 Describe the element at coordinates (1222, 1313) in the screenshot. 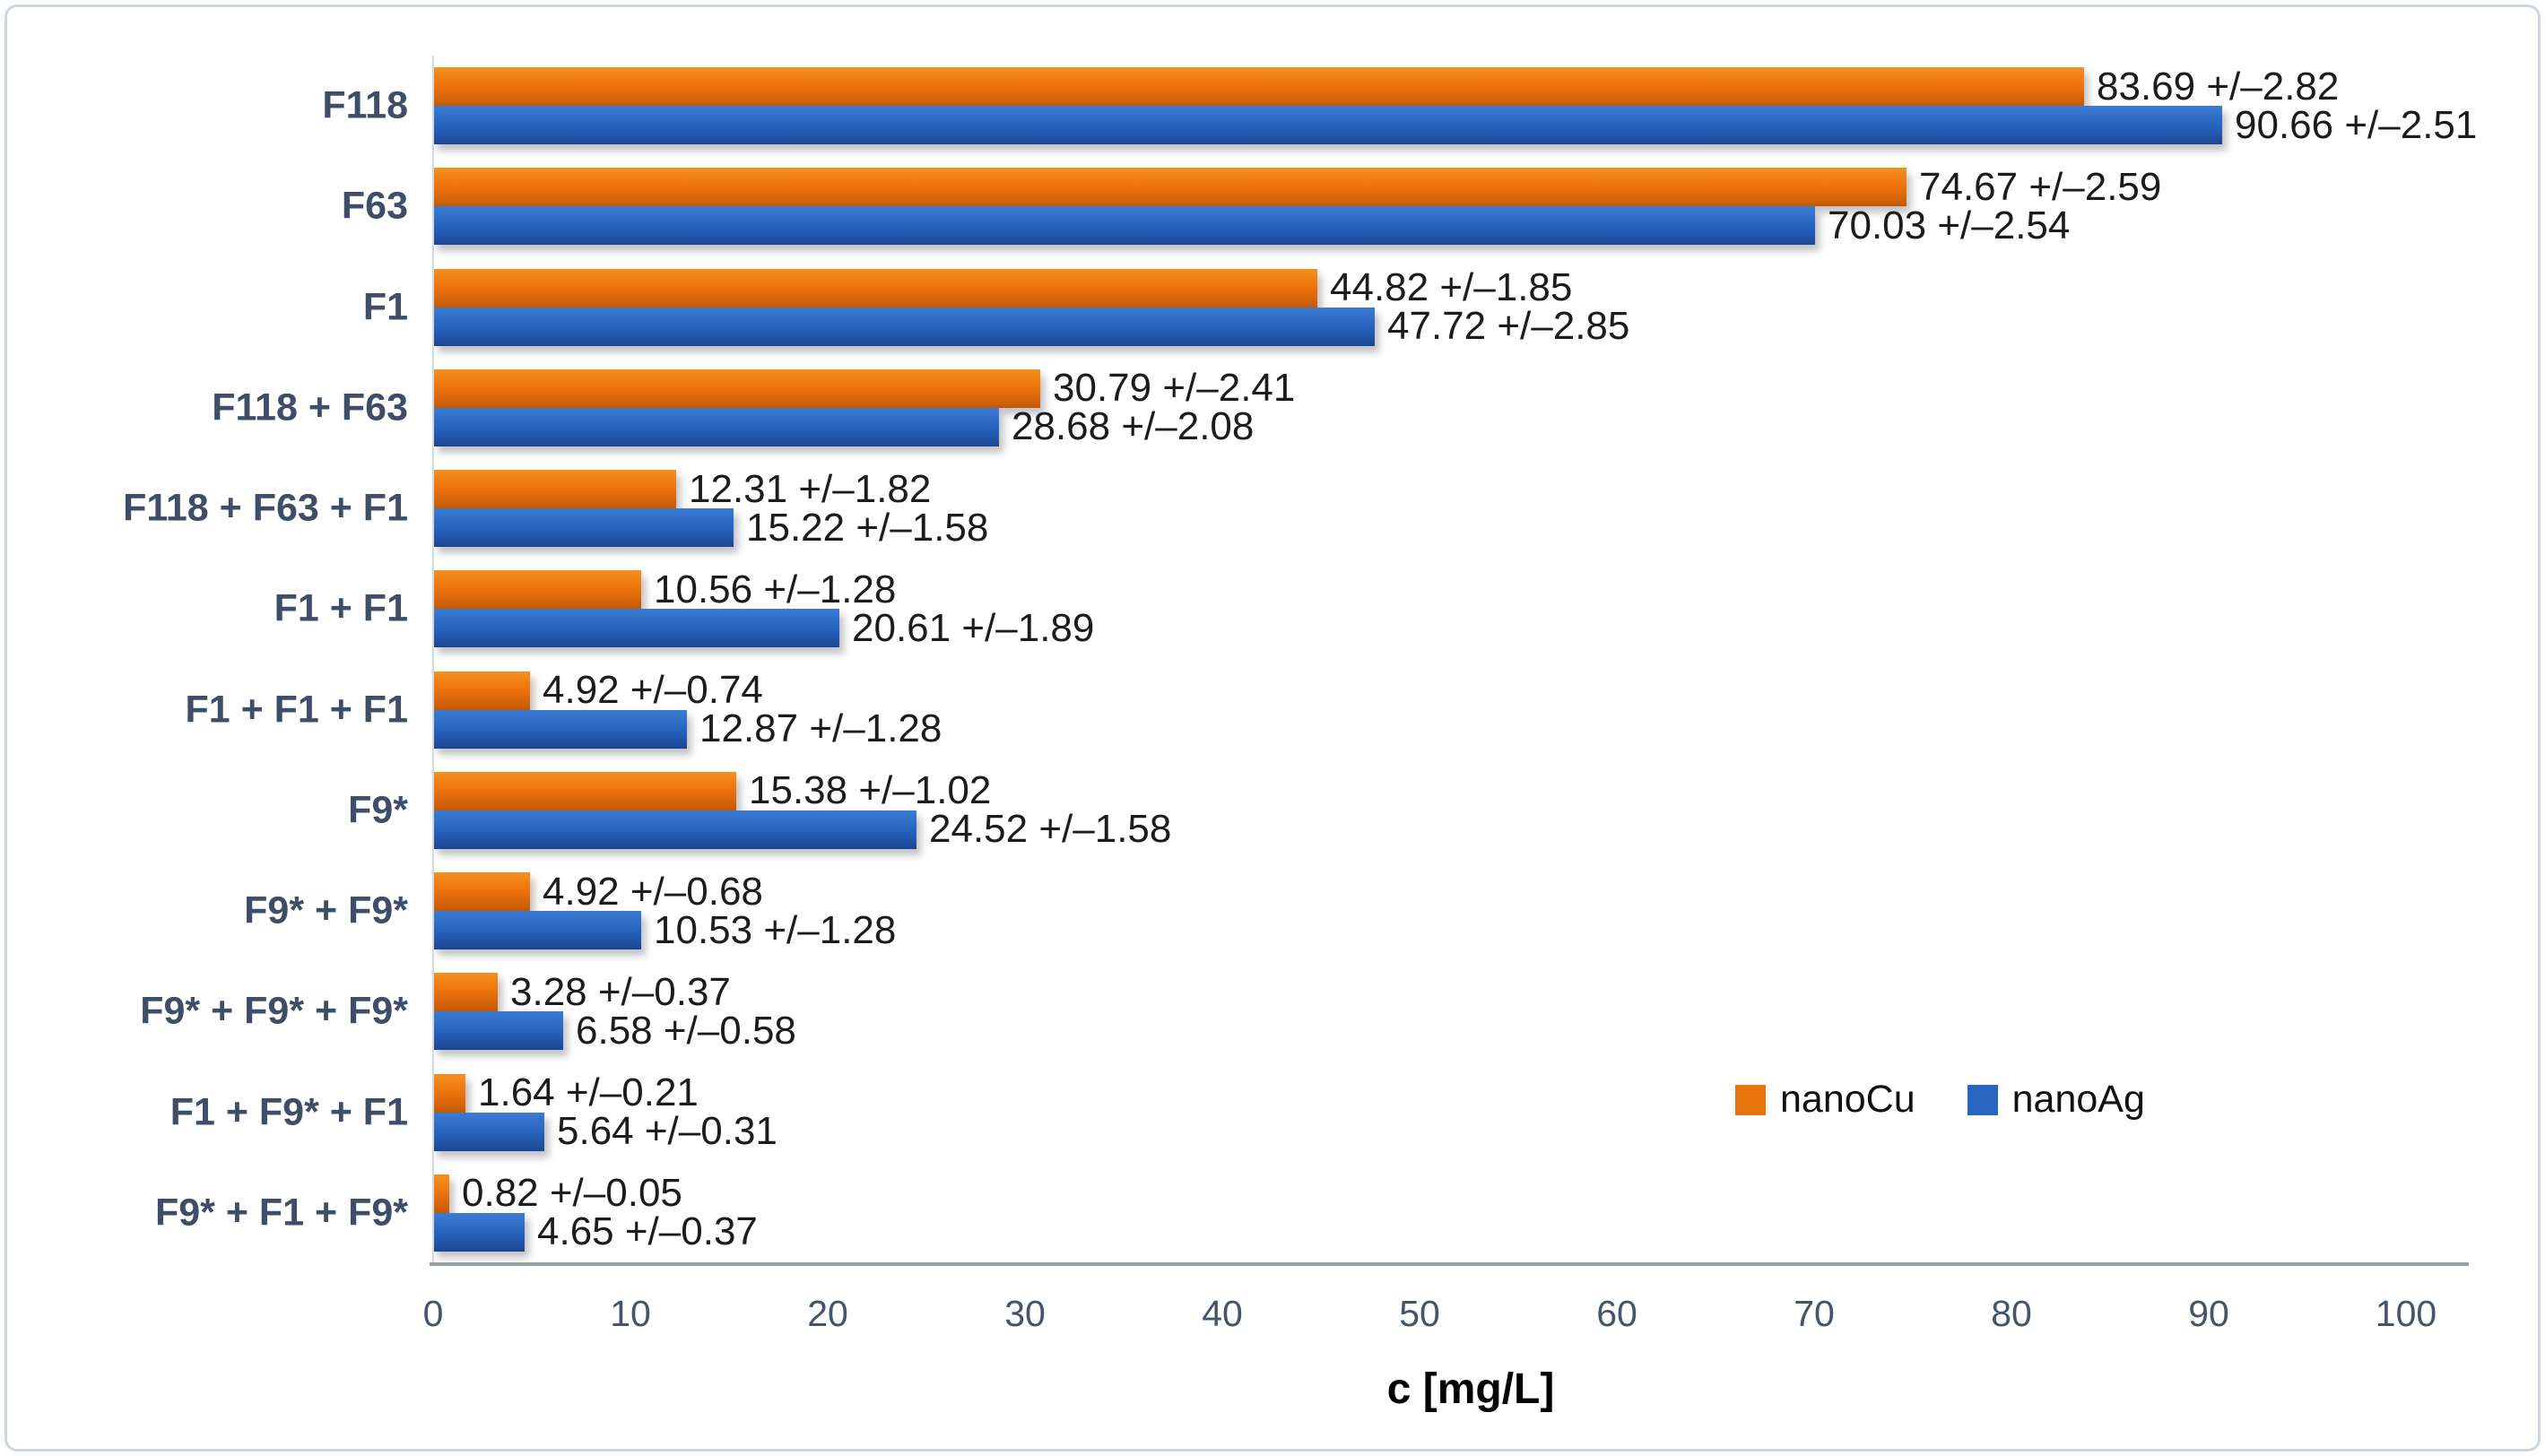

I see `x-tick-label: 40` at that location.